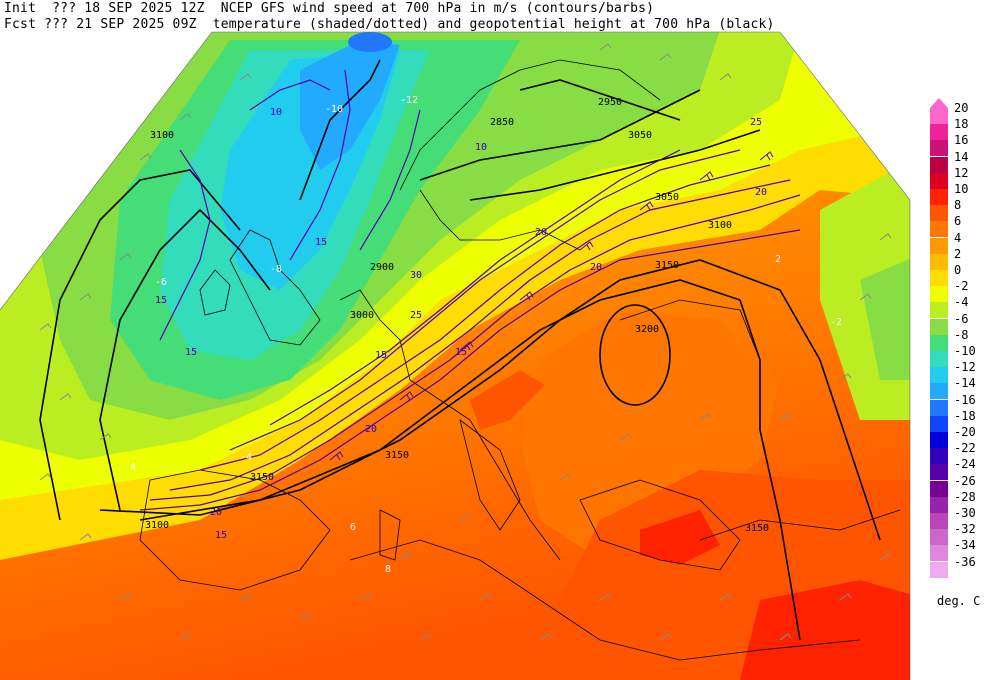  I want to click on legend-label: 10, so click(961, 189).